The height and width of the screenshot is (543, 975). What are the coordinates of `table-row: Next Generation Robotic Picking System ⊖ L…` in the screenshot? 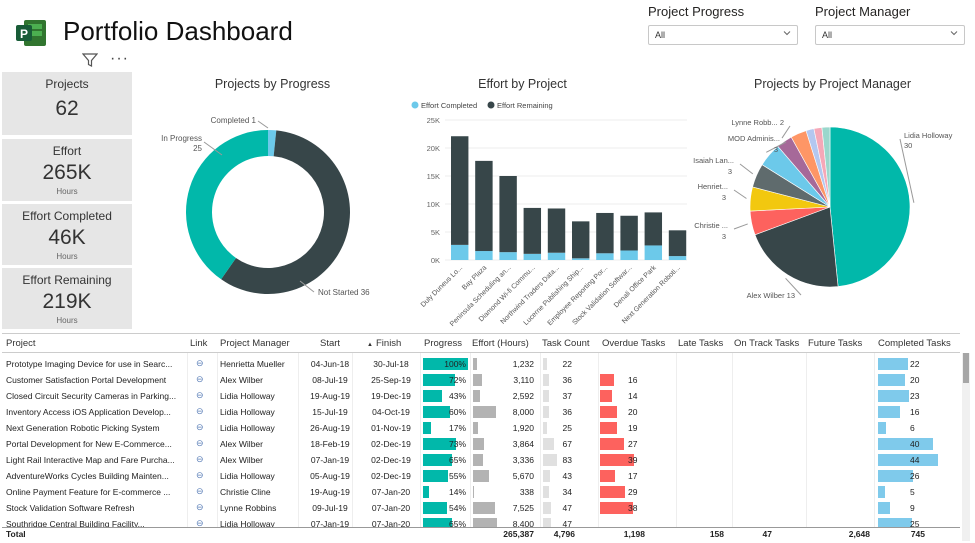 It's located at (481, 428).